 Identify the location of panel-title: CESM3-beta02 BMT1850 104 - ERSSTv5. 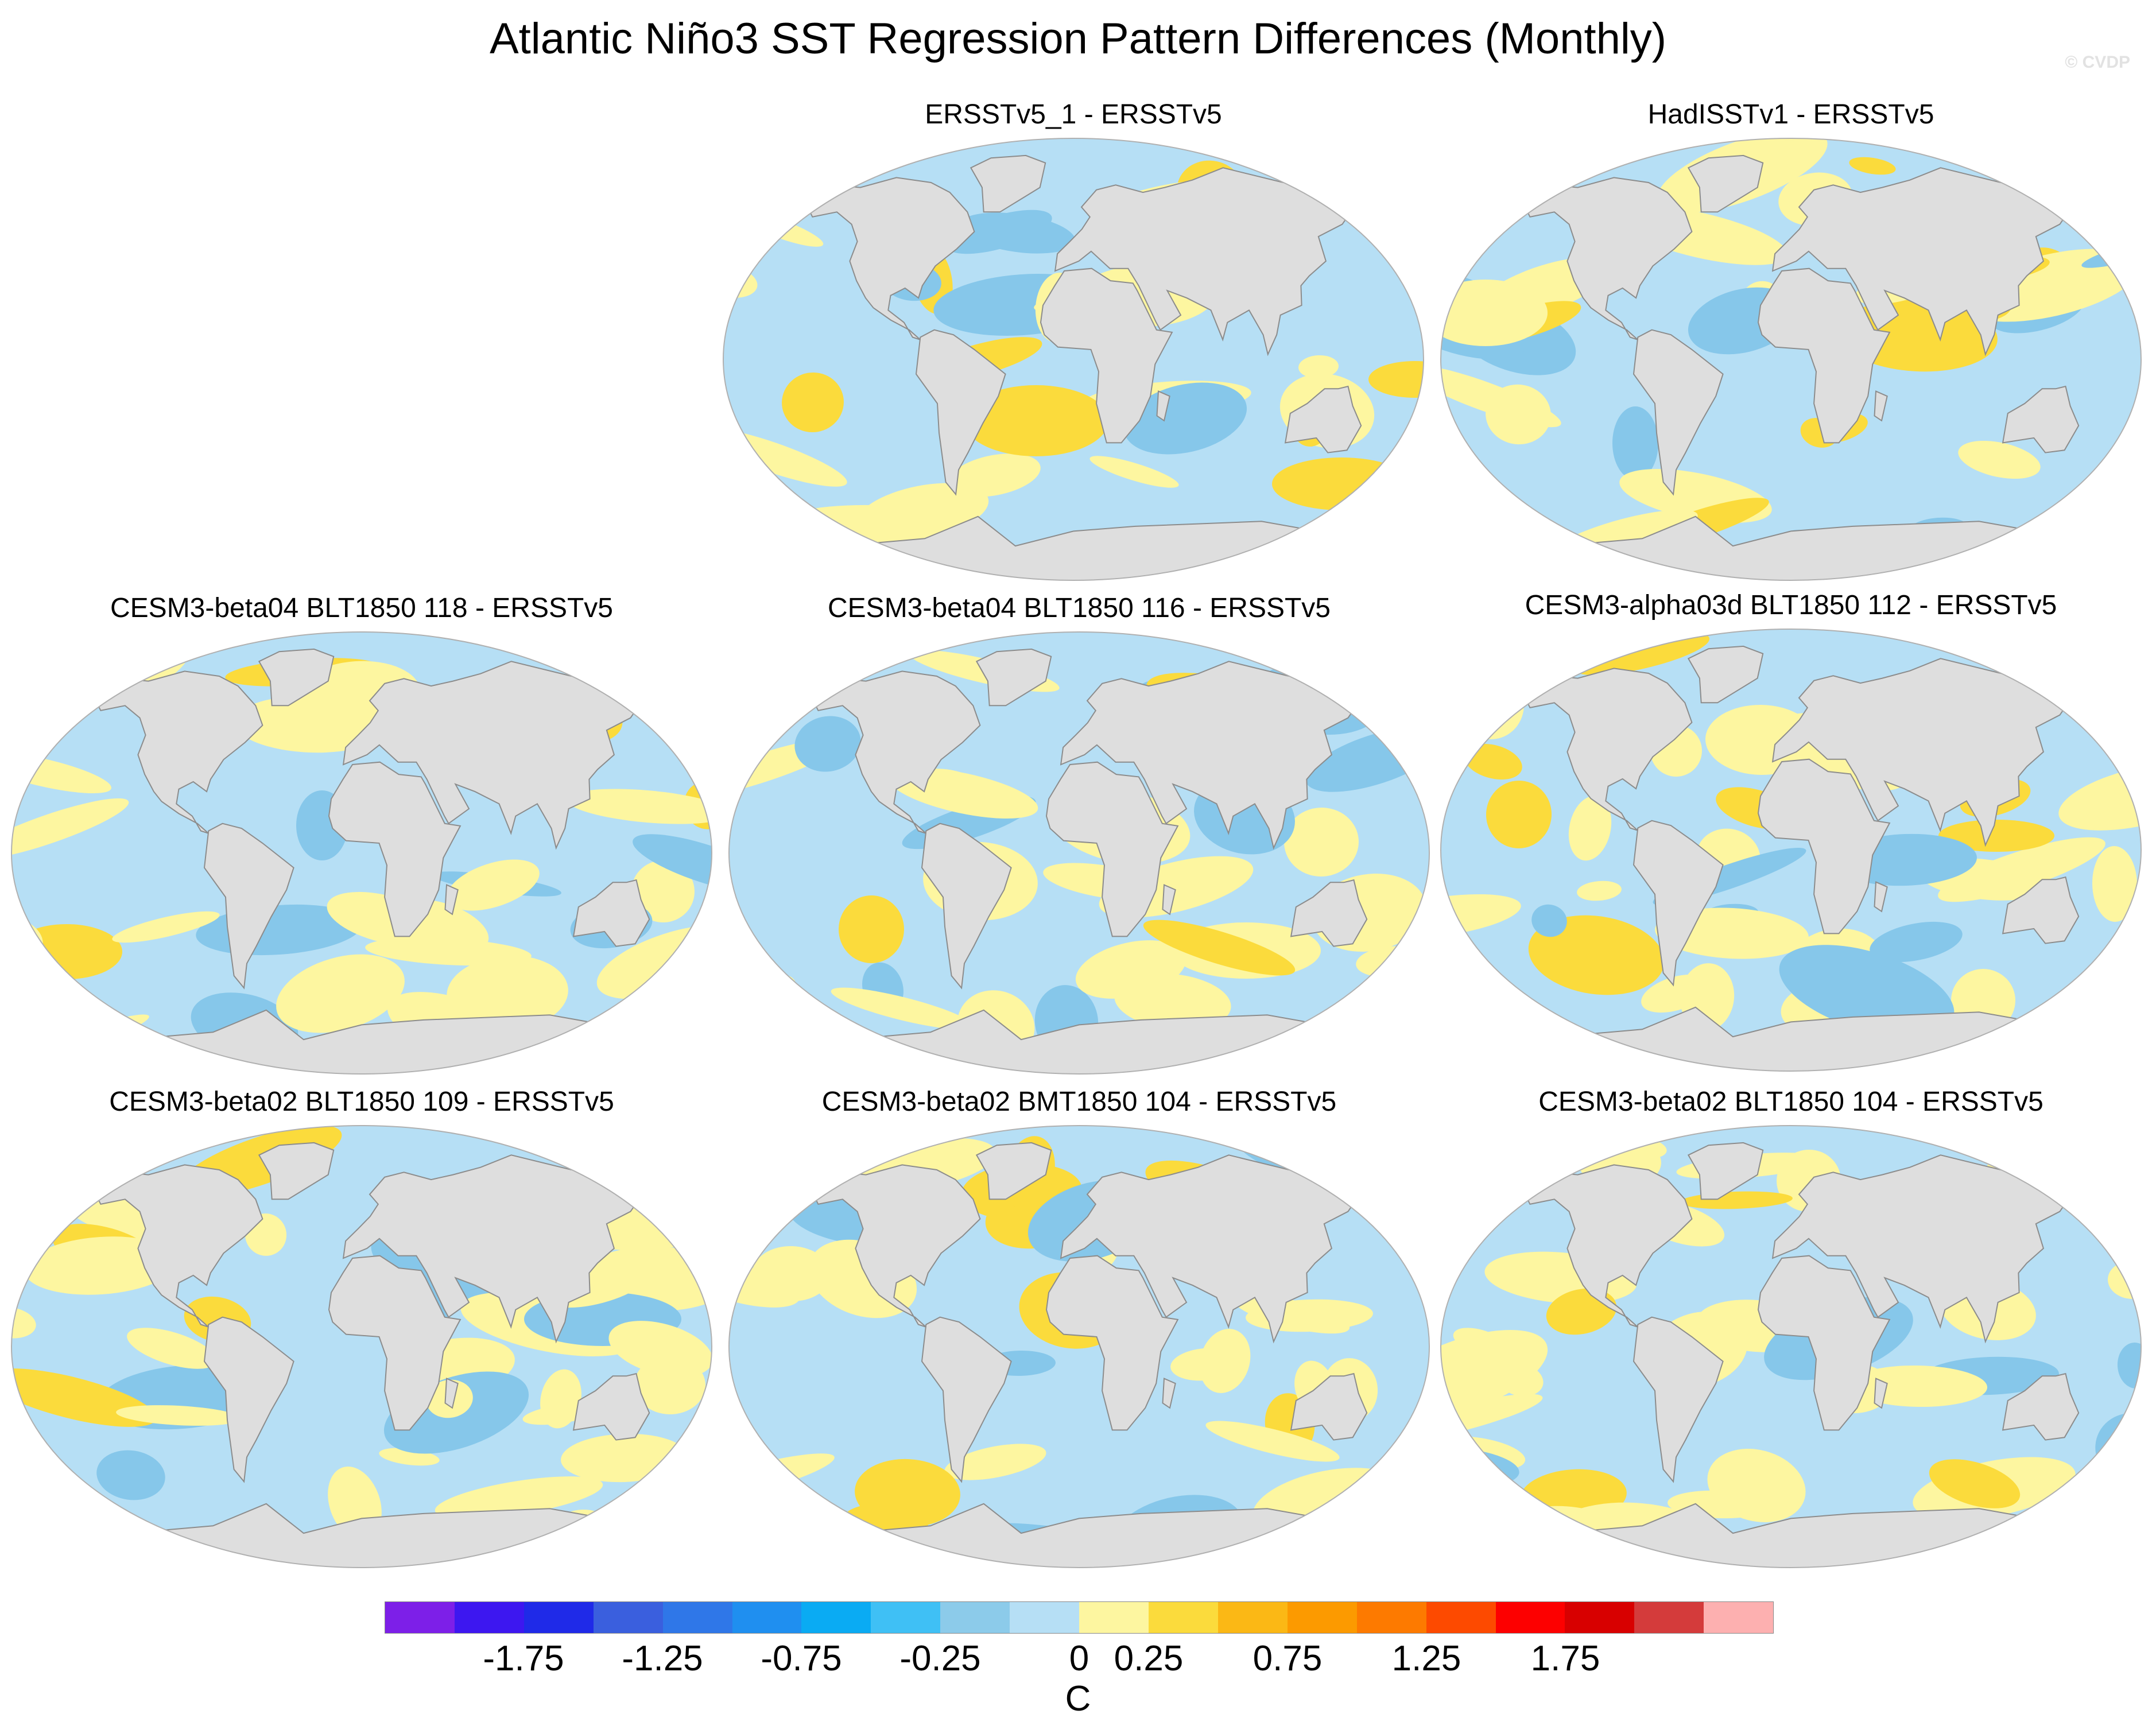
(1079, 1102).